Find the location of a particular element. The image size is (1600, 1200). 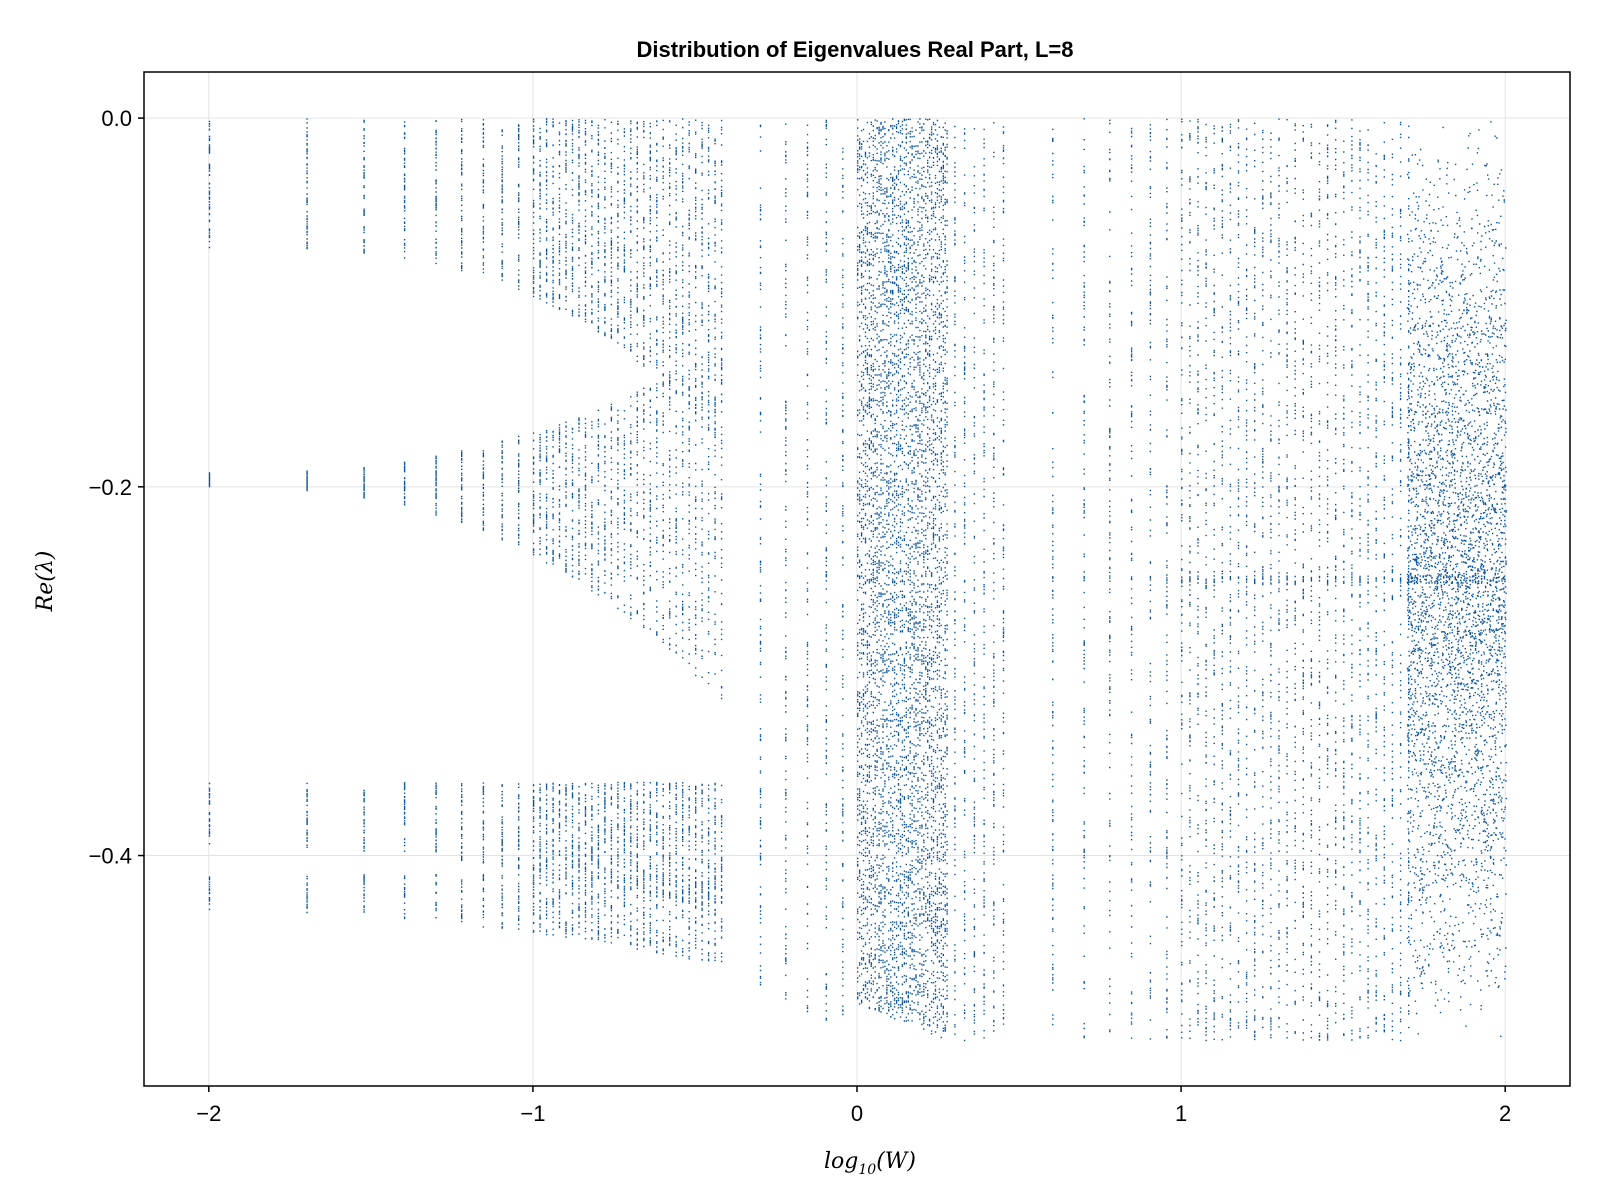

y-tick-label: 0.0 is located at coordinates (116, 118).